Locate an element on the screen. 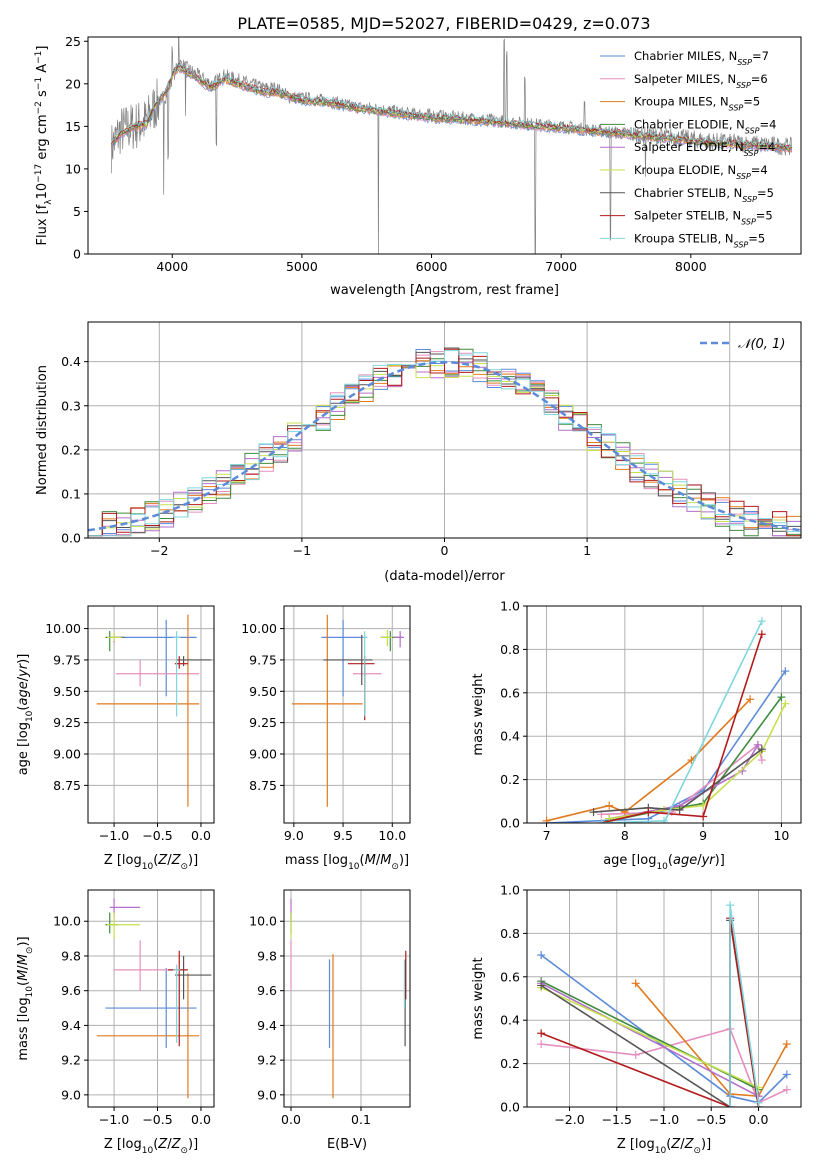 The image size is (819, 1170). x-axis-label: wavelength [Angstrom, rest frame] is located at coordinates (444, 290).